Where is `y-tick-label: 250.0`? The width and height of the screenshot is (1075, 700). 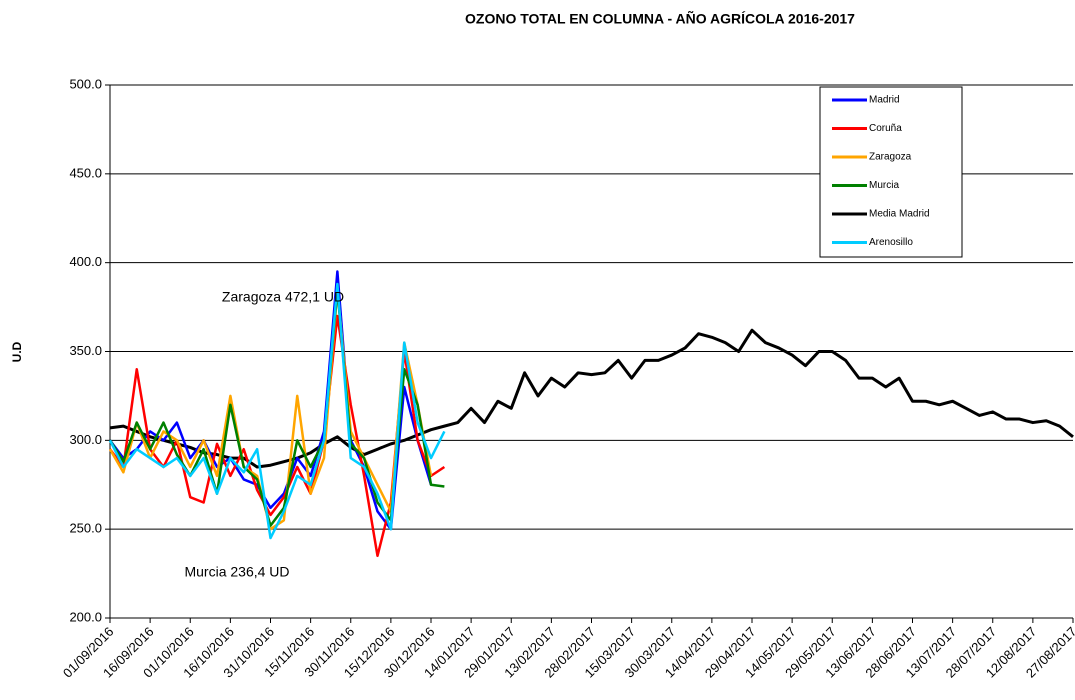 y-tick-label: 250.0 is located at coordinates (85, 528).